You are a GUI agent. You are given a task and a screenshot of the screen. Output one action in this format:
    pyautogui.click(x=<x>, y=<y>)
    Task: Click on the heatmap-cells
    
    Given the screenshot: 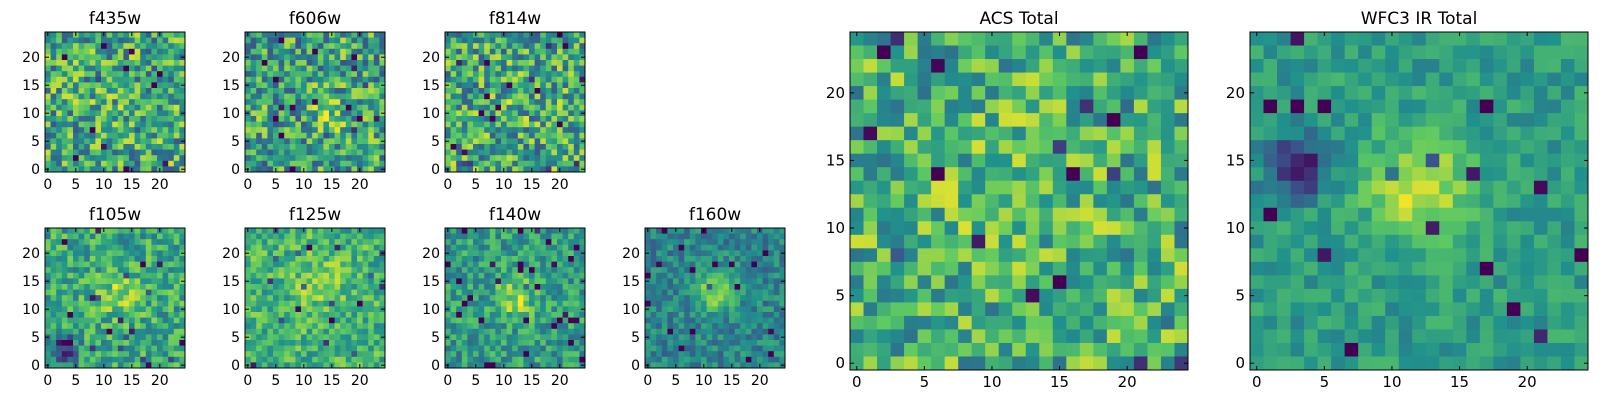 What is the action you would take?
    pyautogui.click(x=115, y=298)
    